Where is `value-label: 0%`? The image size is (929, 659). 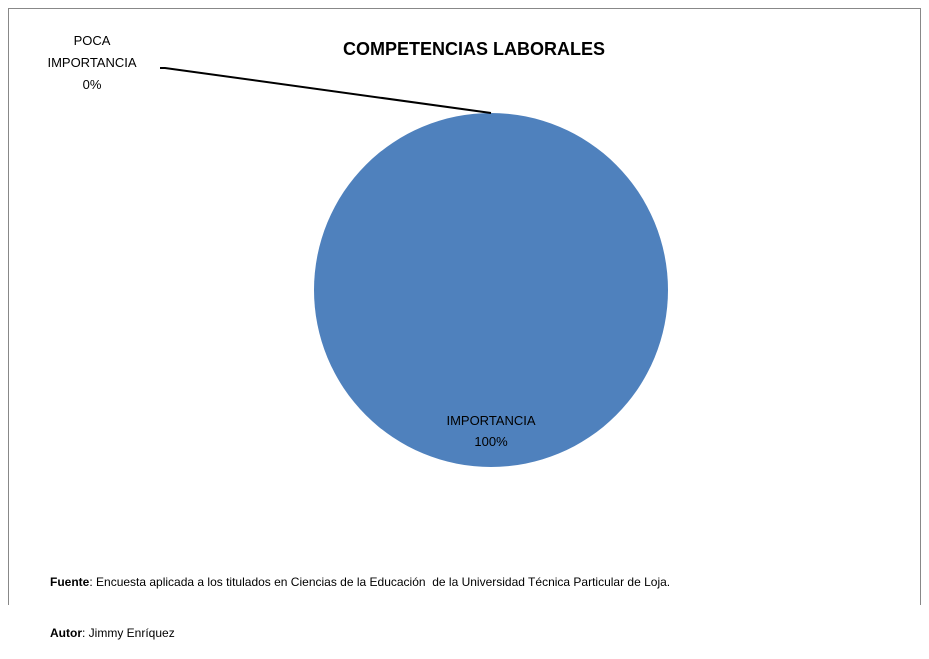
value-label: 0% is located at coordinates (92, 84).